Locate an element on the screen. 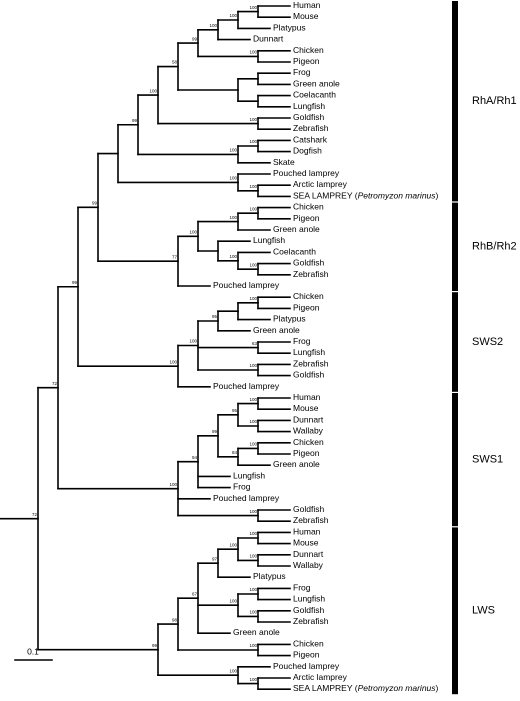 This screenshot has width=520, height=701. leaf-name: Platypus is located at coordinates (289, 28).